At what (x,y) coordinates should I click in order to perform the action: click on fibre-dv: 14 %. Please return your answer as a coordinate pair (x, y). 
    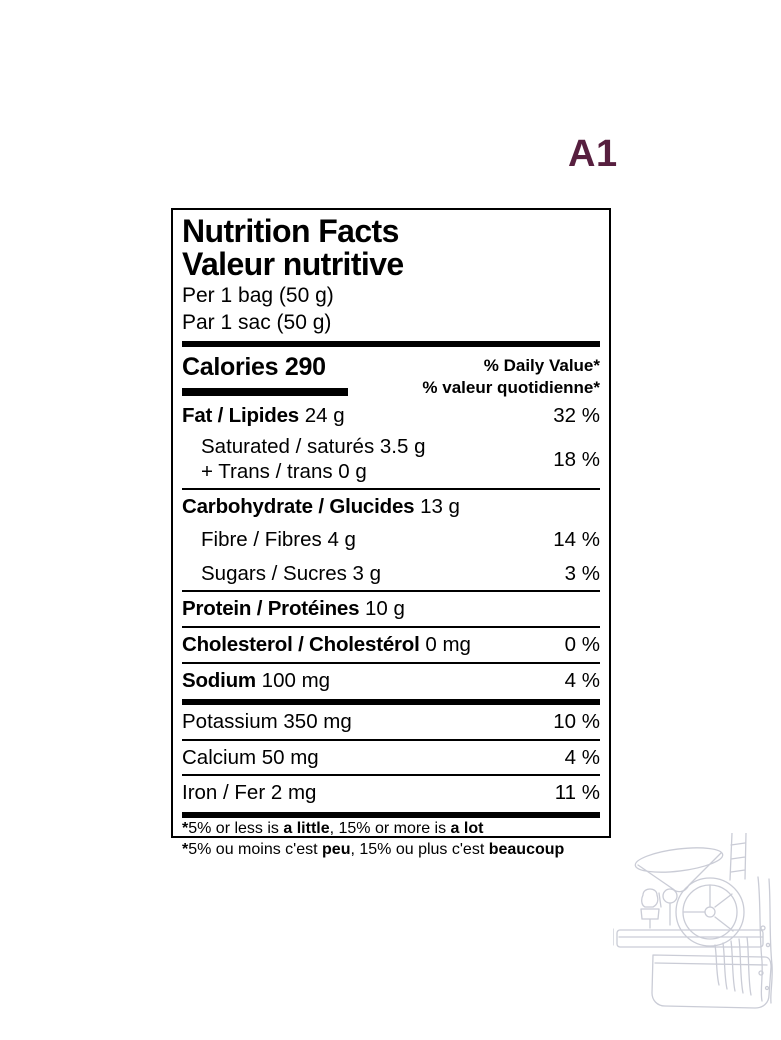
    Looking at the image, I should click on (576, 540).